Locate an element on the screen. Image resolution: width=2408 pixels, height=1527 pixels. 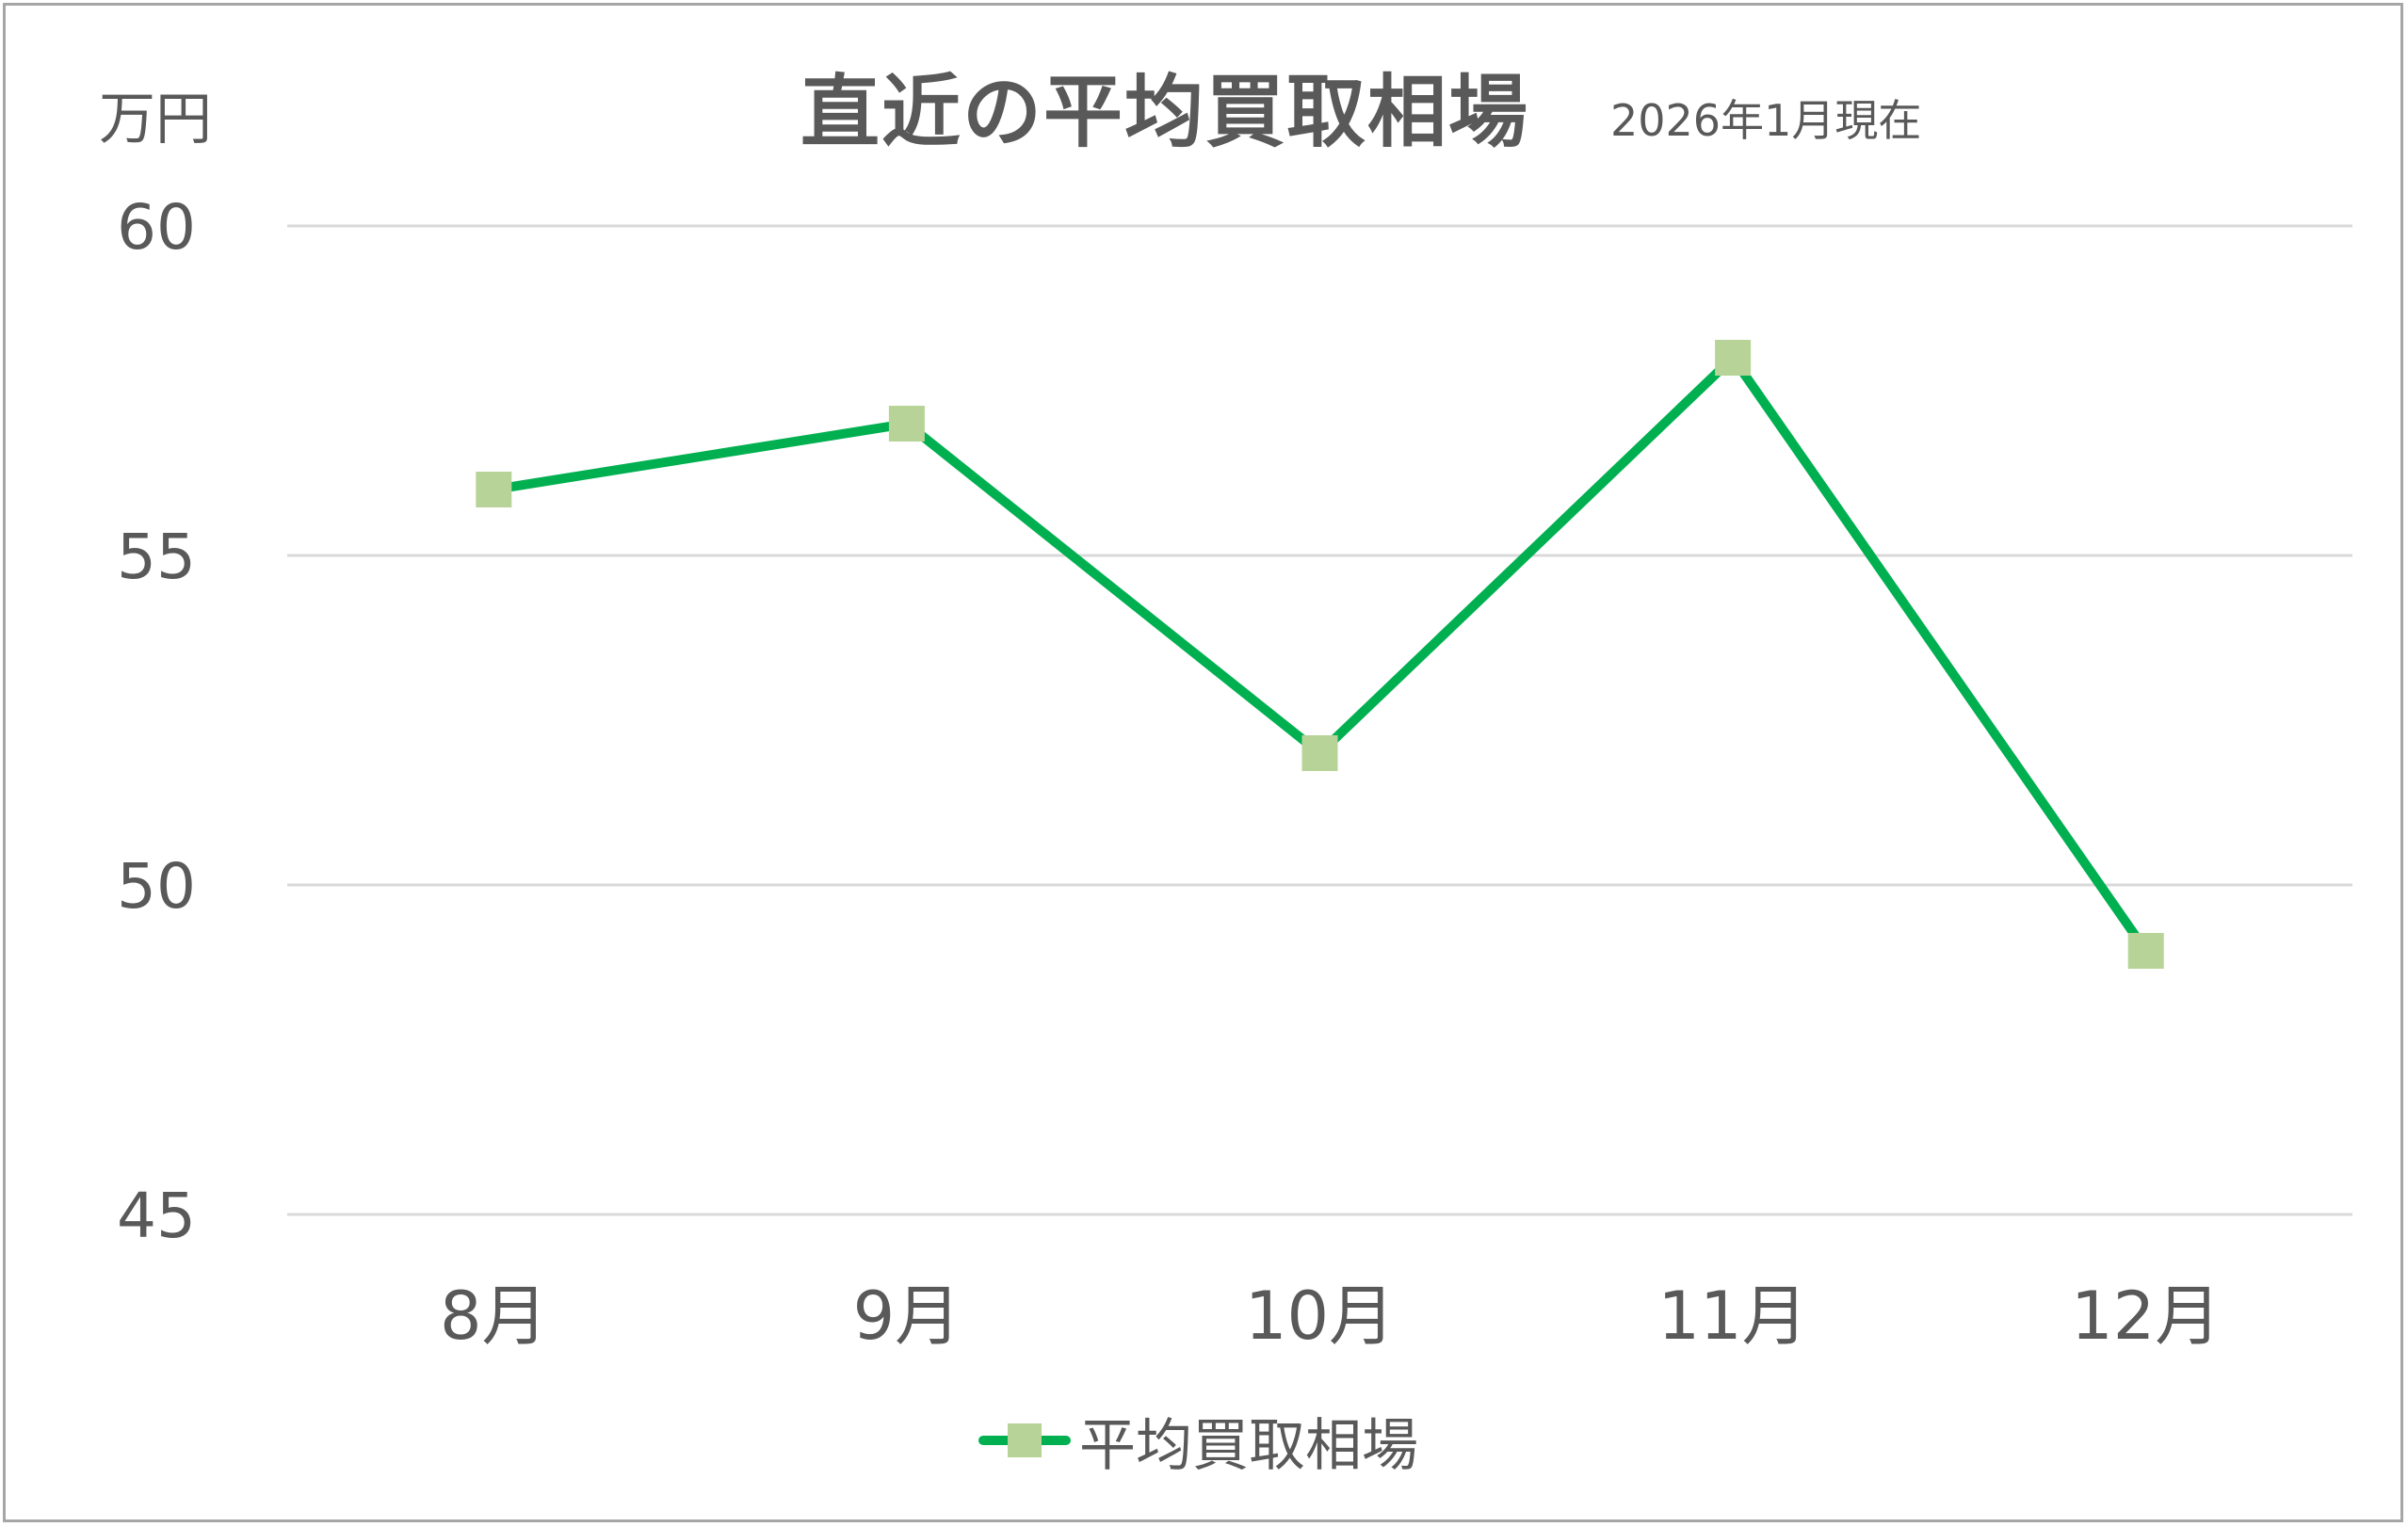
chart-title: 直近の平均買取相場 is located at coordinates (1165, 112).